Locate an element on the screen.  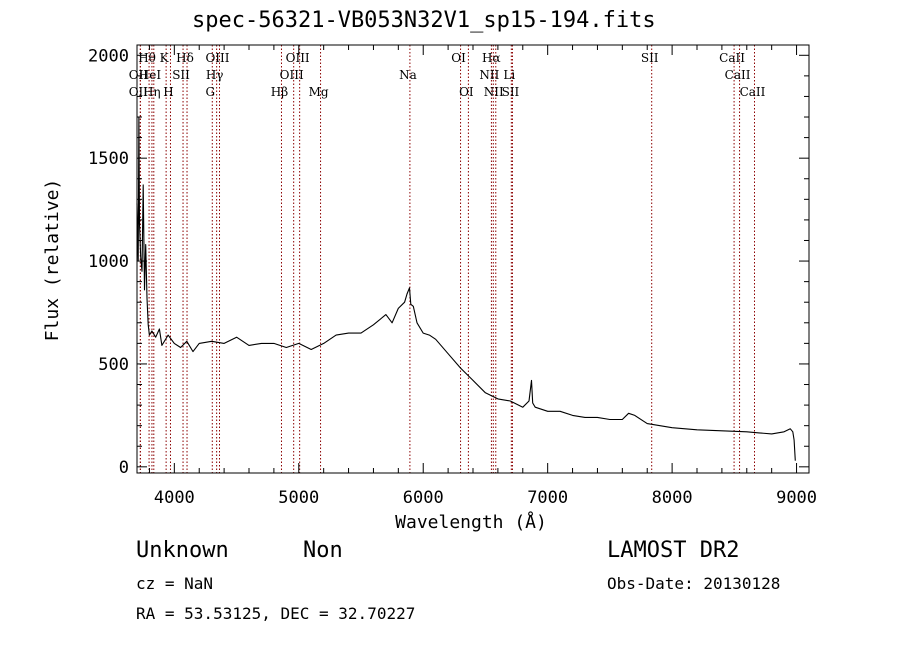
spectral-line-label: HeI is located at coordinates (150, 75).